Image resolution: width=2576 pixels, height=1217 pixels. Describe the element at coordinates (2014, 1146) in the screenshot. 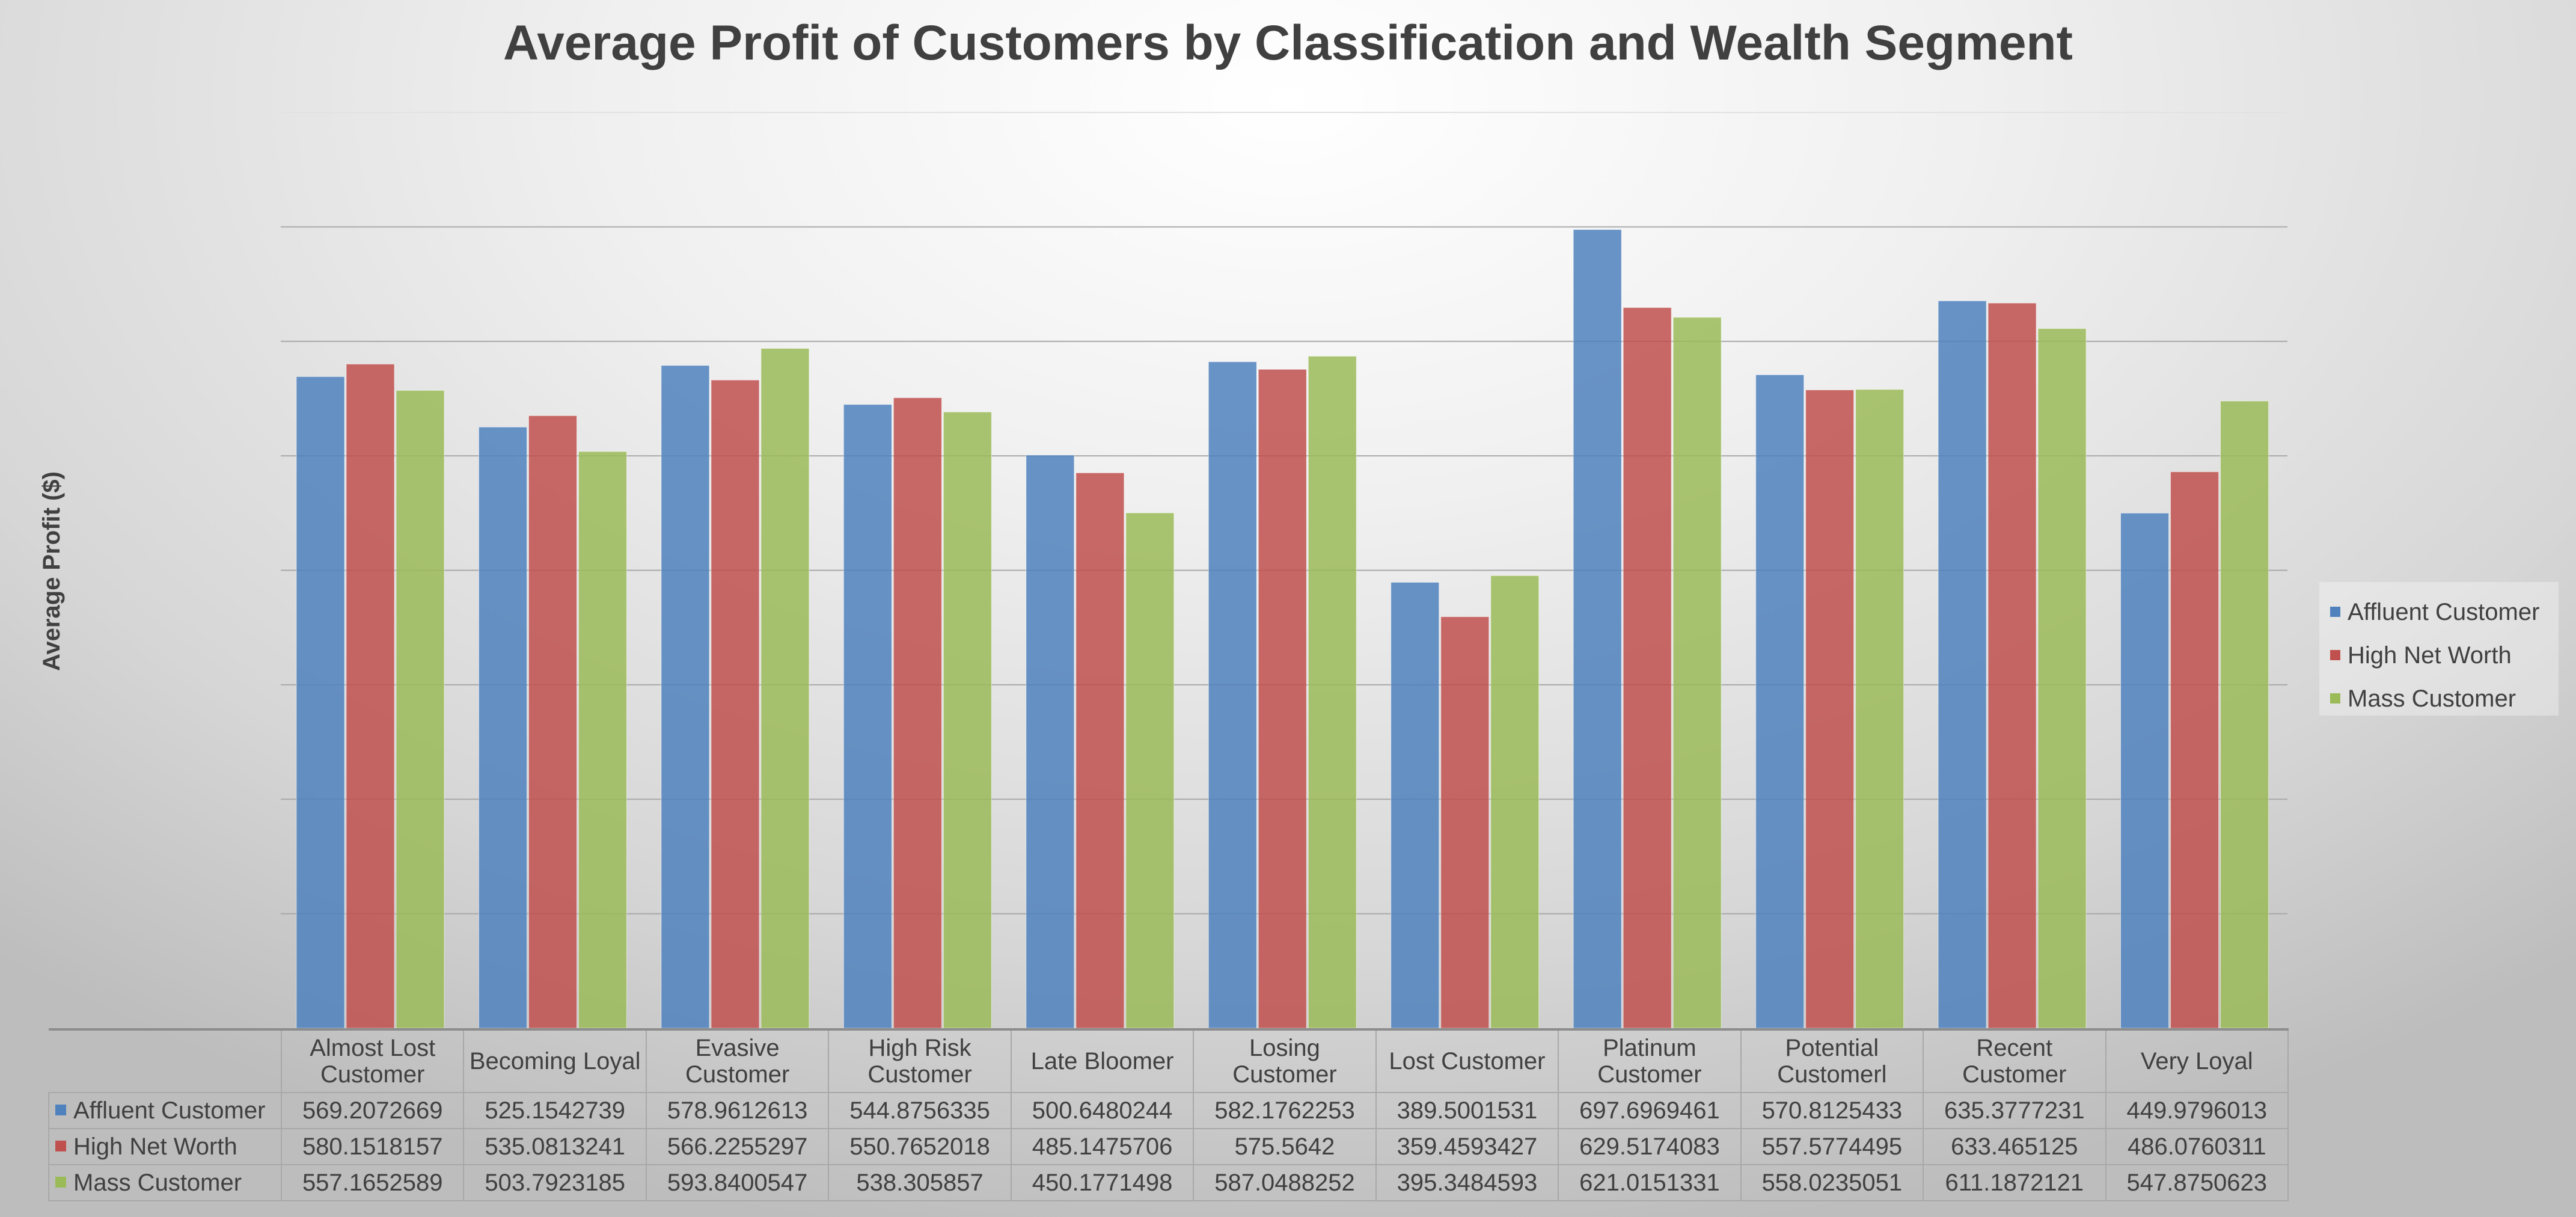

I see `data-label: 633.465125` at that location.